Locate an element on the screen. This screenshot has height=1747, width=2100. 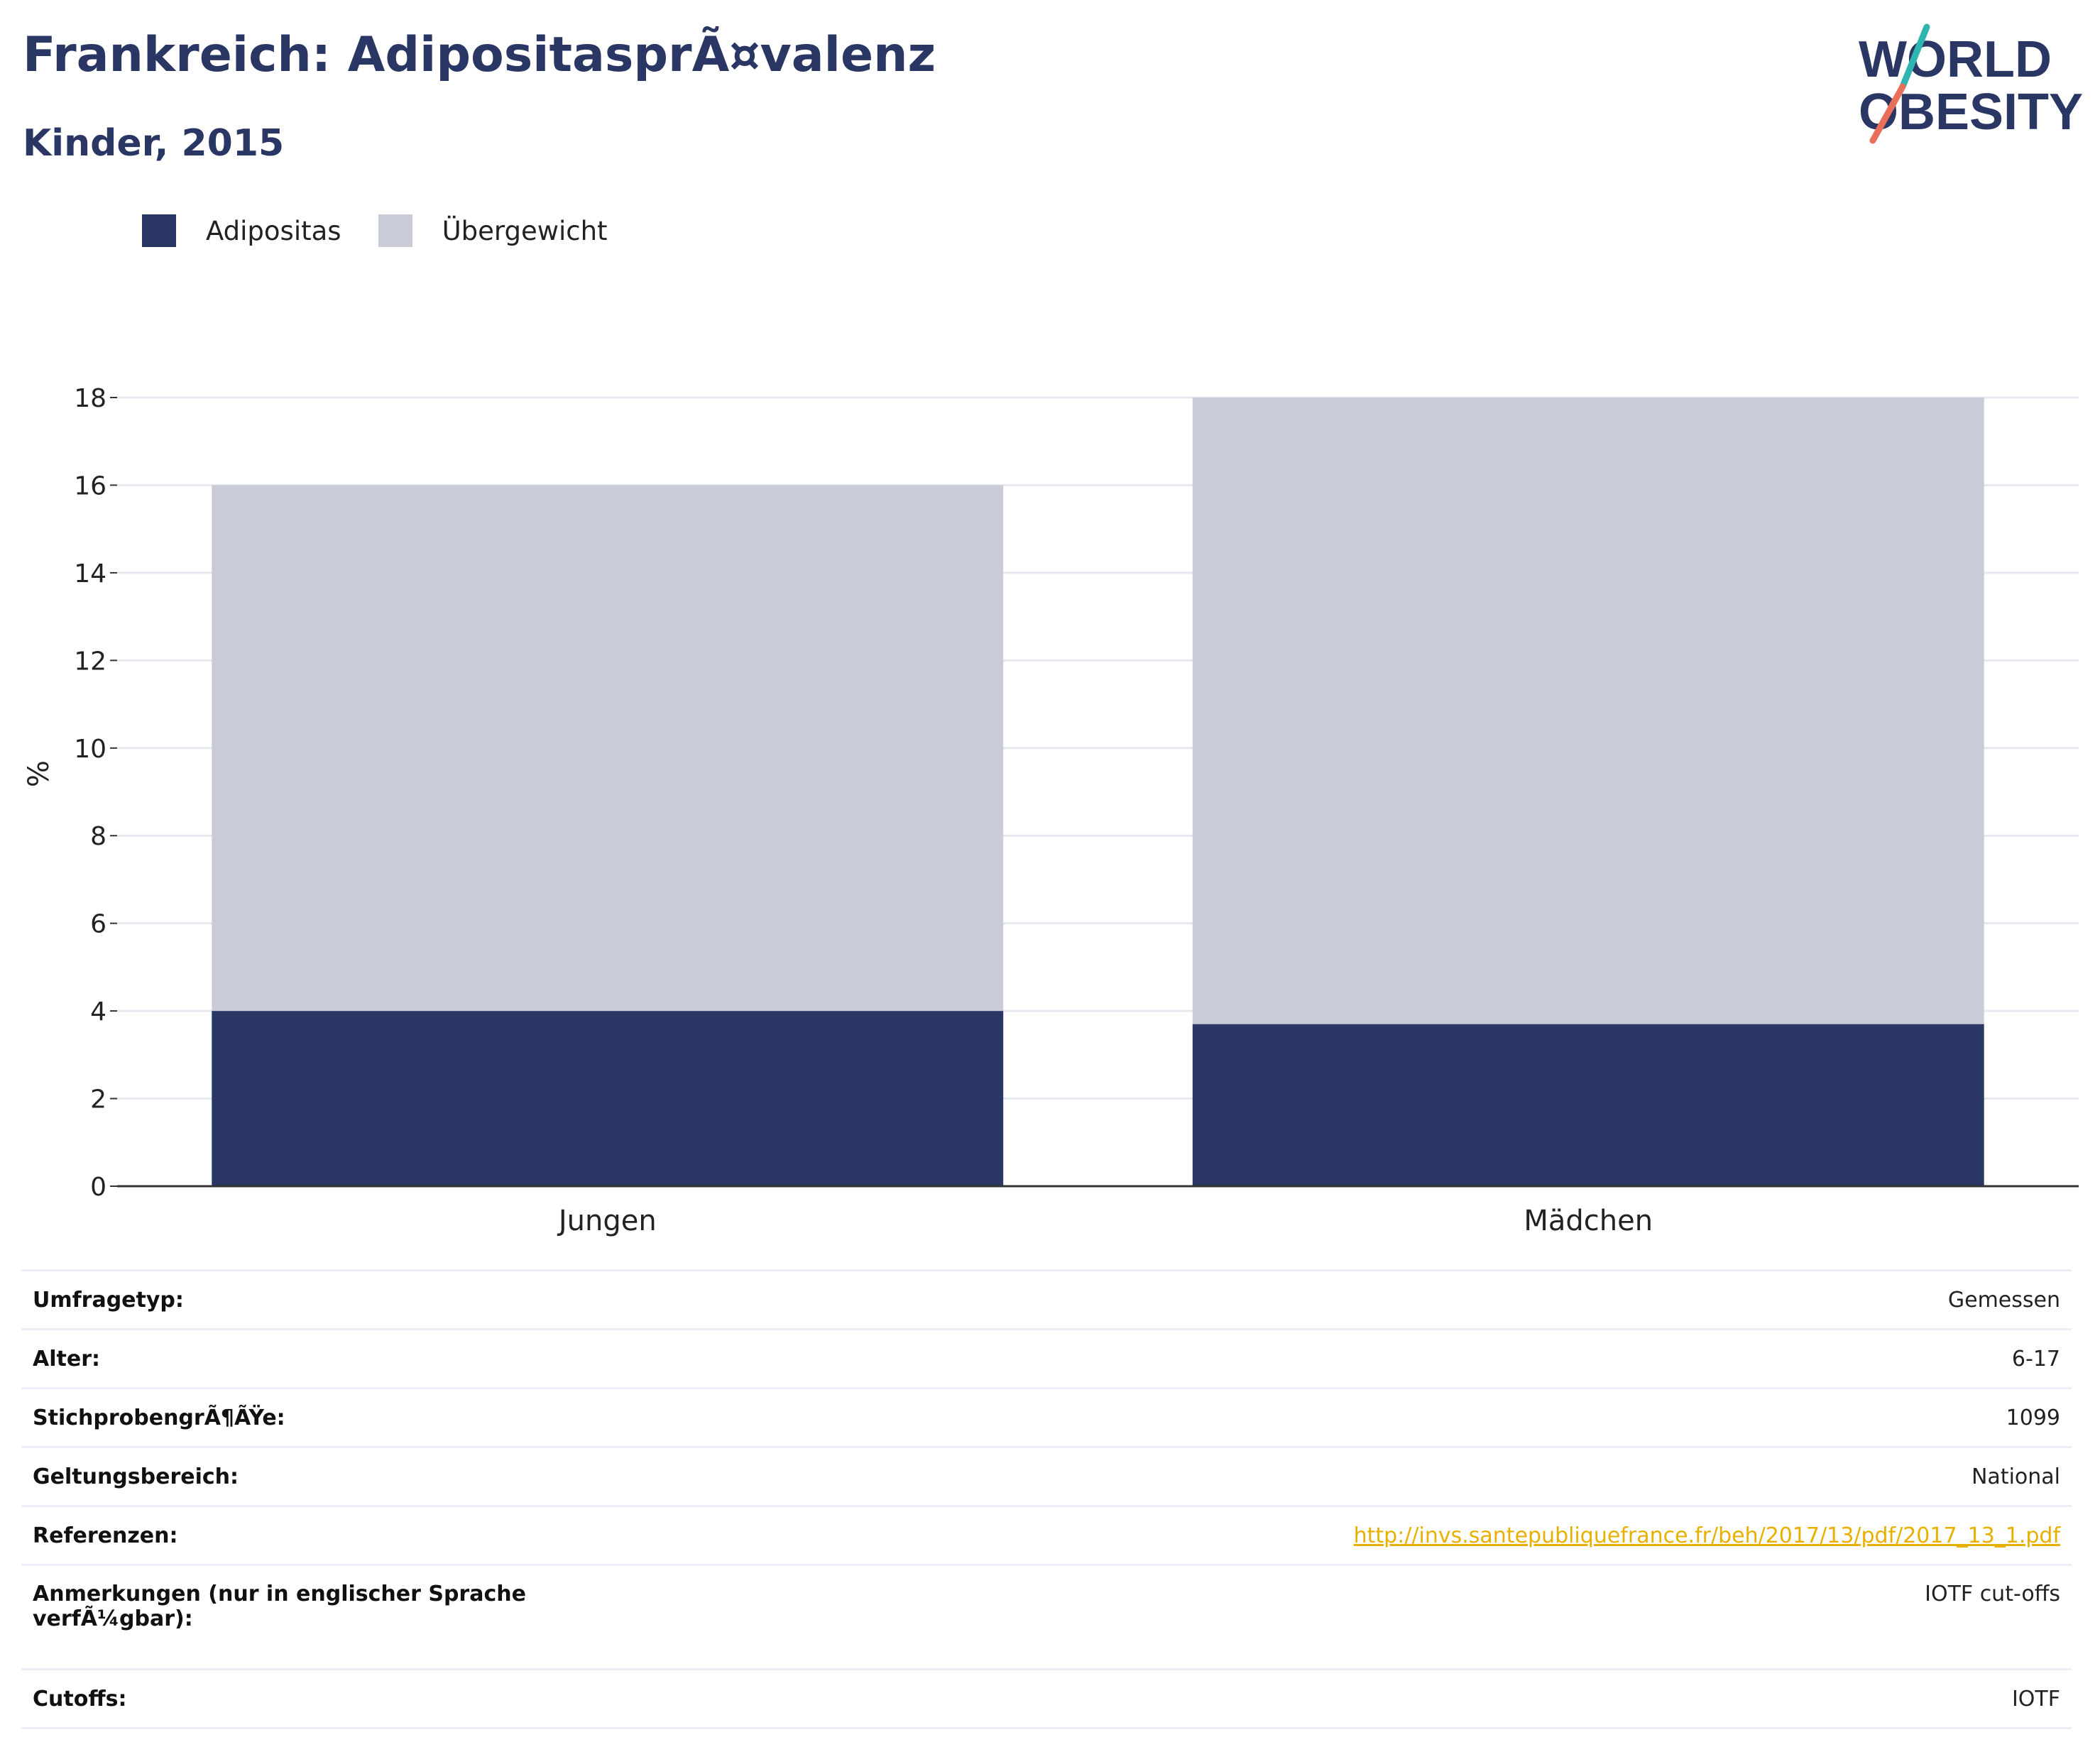
y-tick-label: 4 is located at coordinates (98, 1011).